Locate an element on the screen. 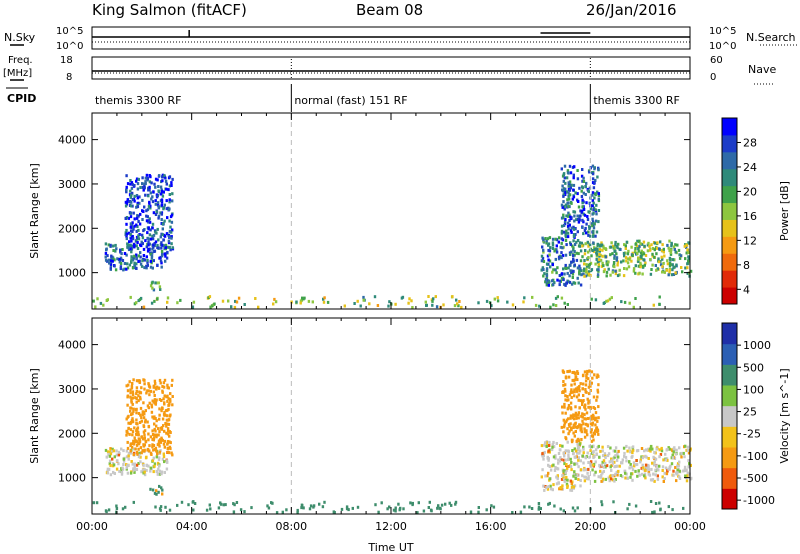  colorbar-swatch is located at coordinates (729, 354).